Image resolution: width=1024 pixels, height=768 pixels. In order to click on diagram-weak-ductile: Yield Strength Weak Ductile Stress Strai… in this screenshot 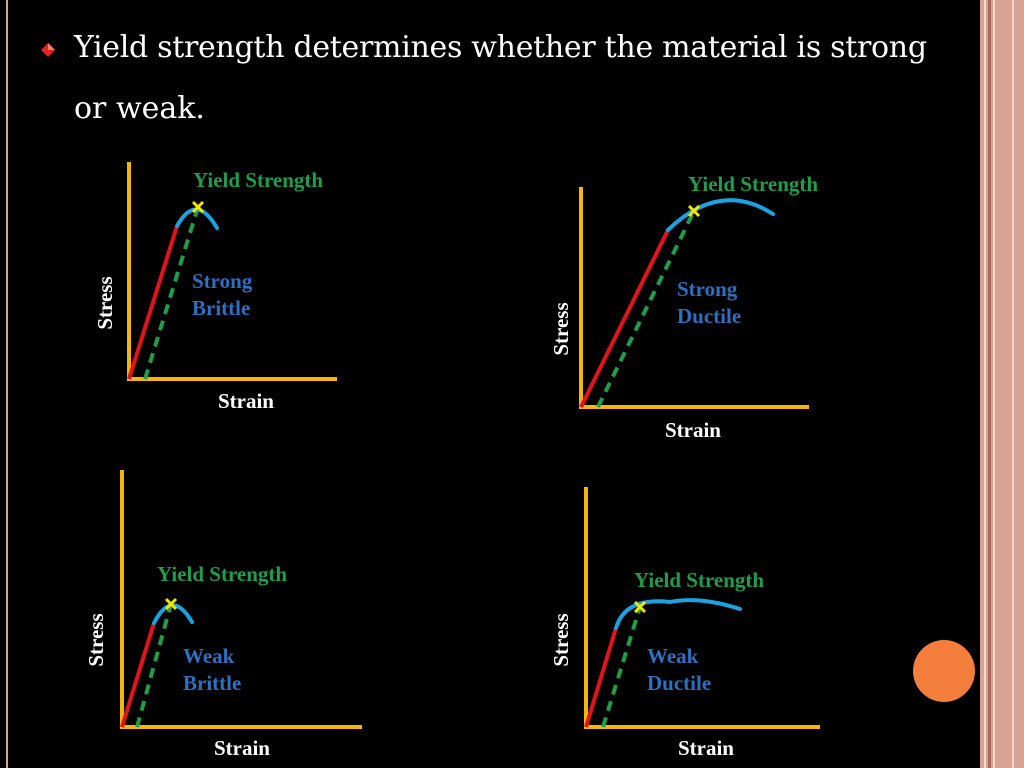, I will do `click(684, 623)`.